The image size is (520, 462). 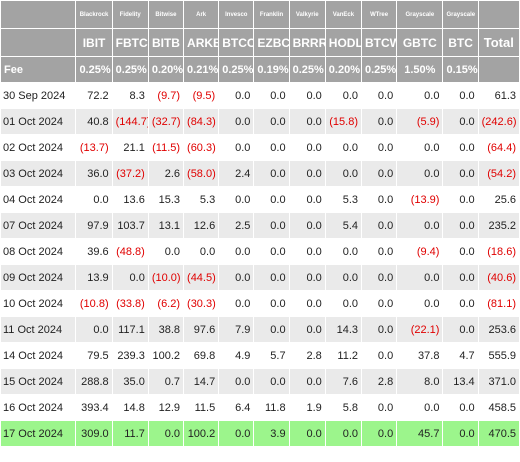 I want to click on fee-total-blank, so click(x=498, y=69).